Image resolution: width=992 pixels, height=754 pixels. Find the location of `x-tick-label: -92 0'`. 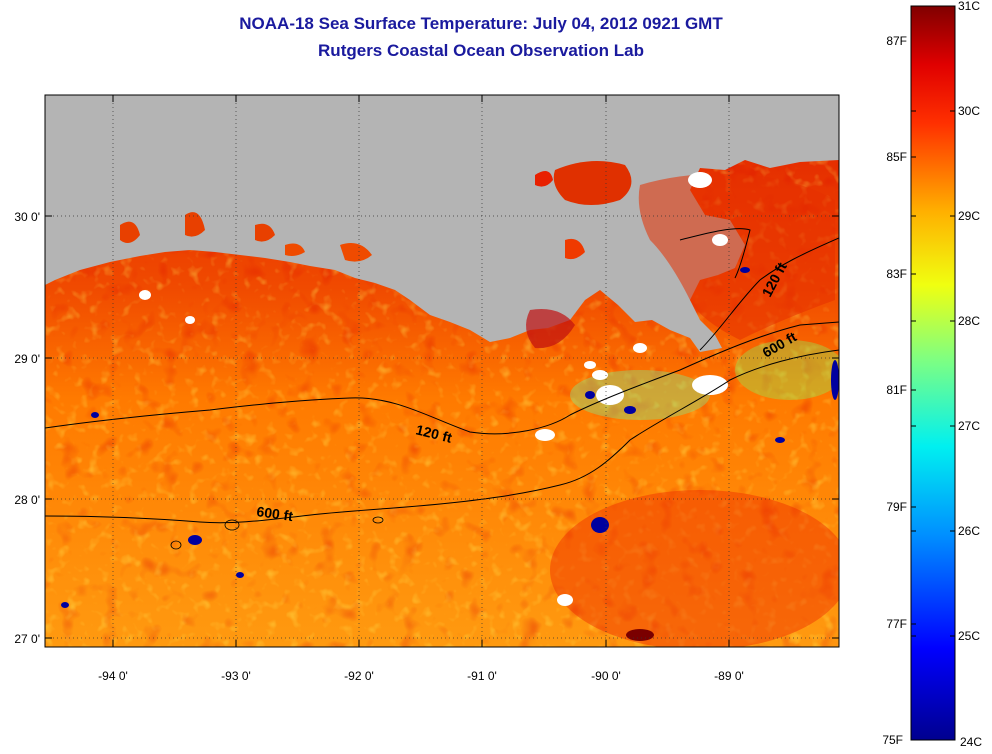

x-tick-label: -92 0' is located at coordinates (359, 676).